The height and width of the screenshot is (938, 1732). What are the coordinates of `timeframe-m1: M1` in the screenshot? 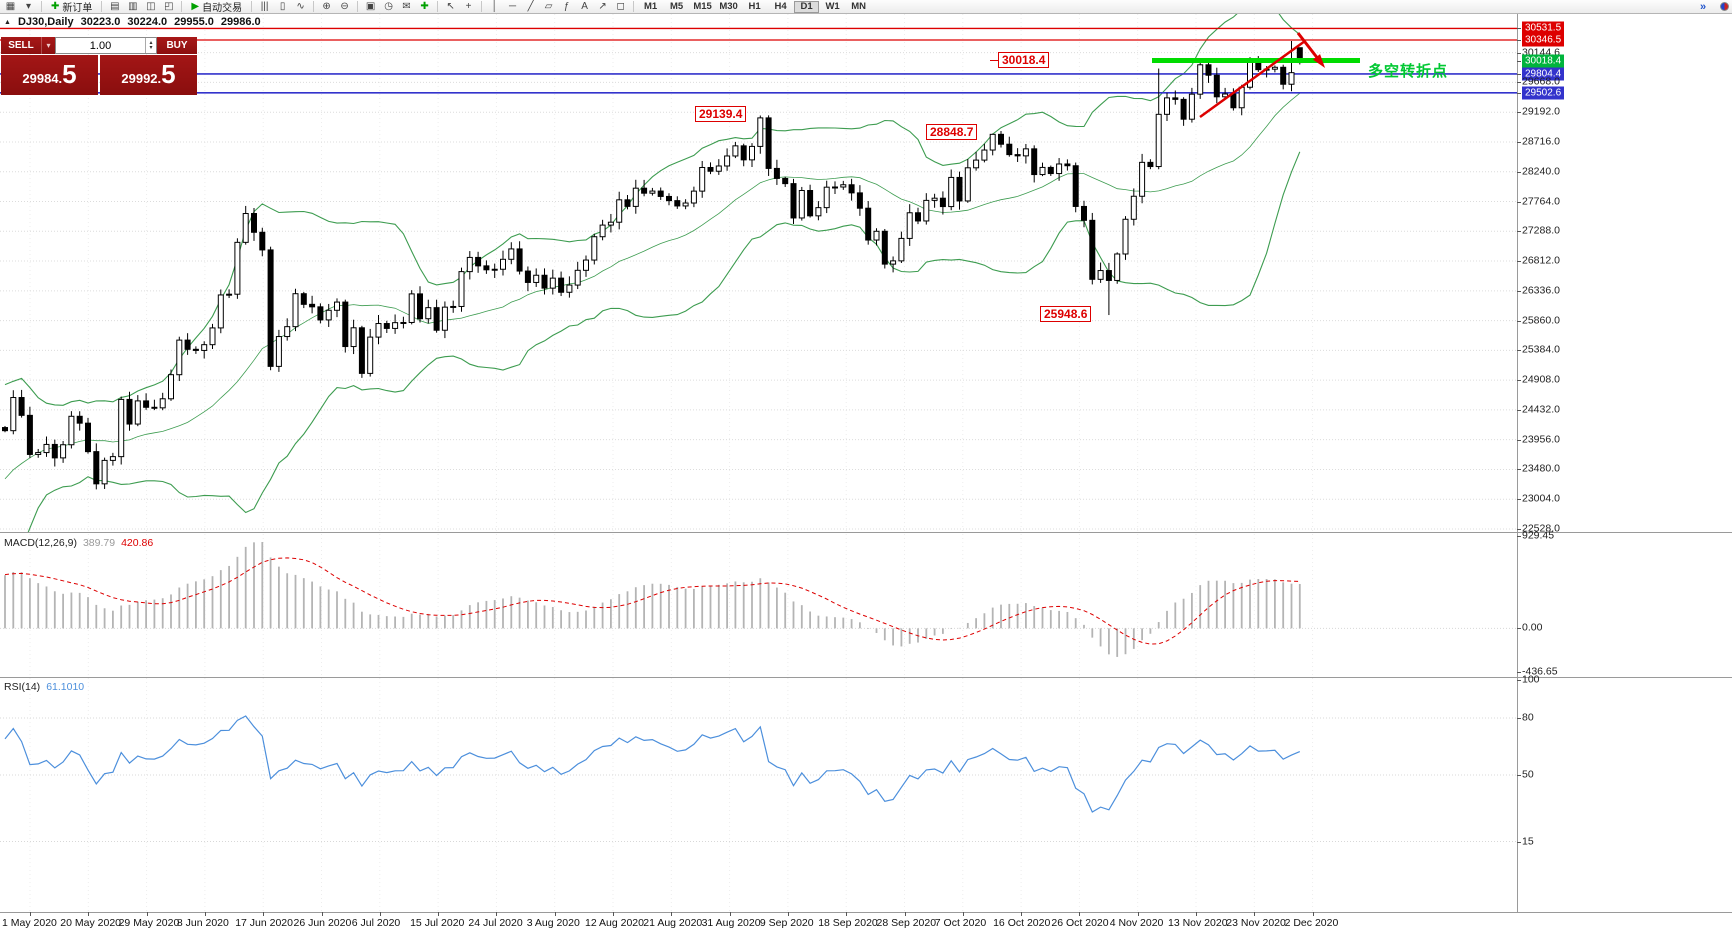 It's located at (650, 6).